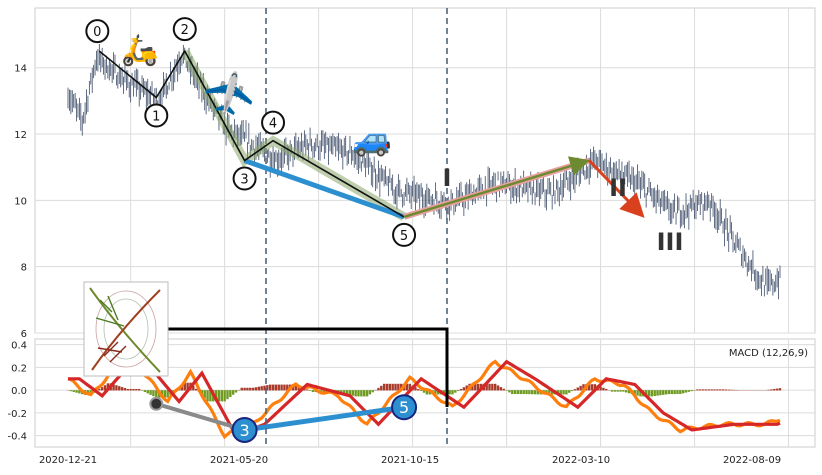 The height and width of the screenshot is (475, 822). What do you see at coordinates (24, 334) in the screenshot?
I see `price-ytick-label: 6` at bounding box center [24, 334].